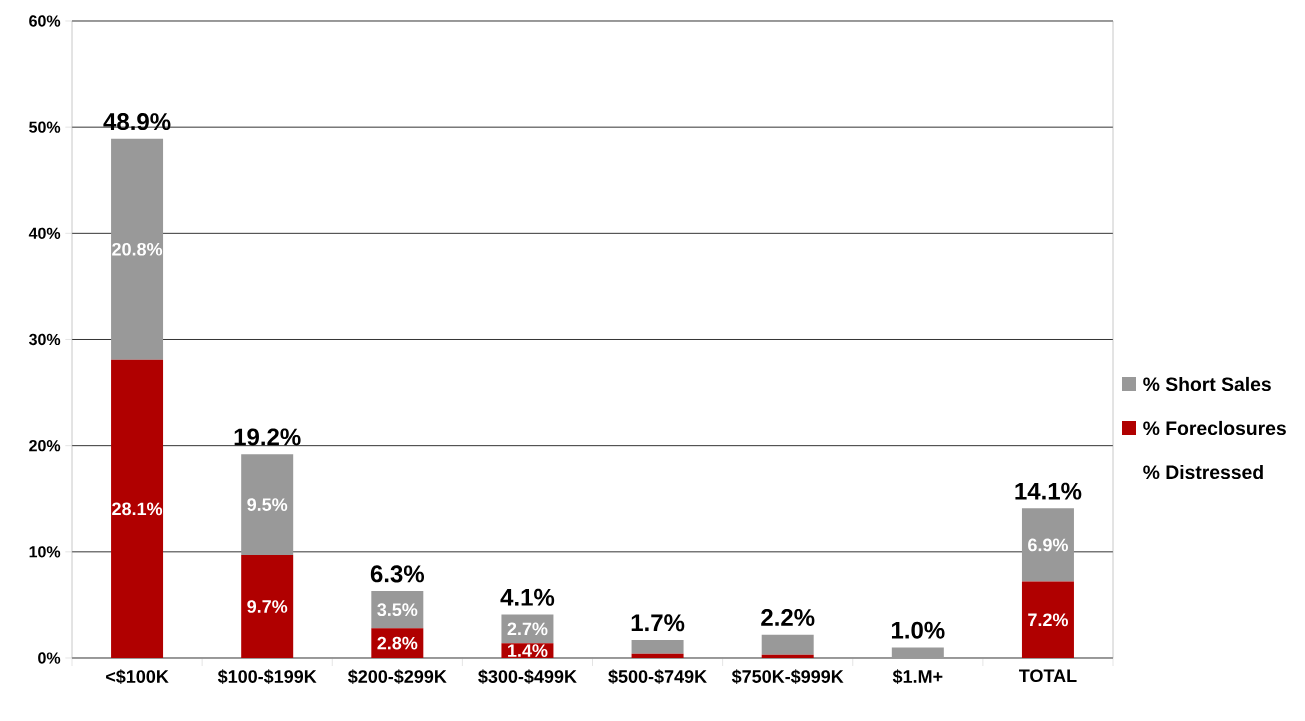 The image size is (1305, 721). Describe the element at coordinates (45, 552) in the screenshot. I see `y-tick-label: 10%` at that location.